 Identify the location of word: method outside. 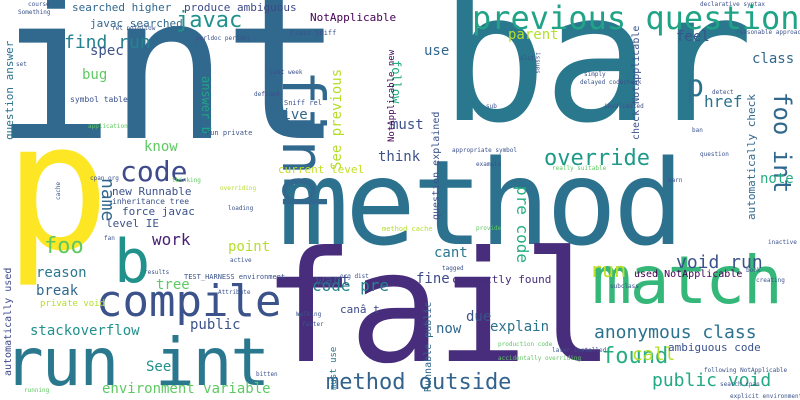
(419, 382).